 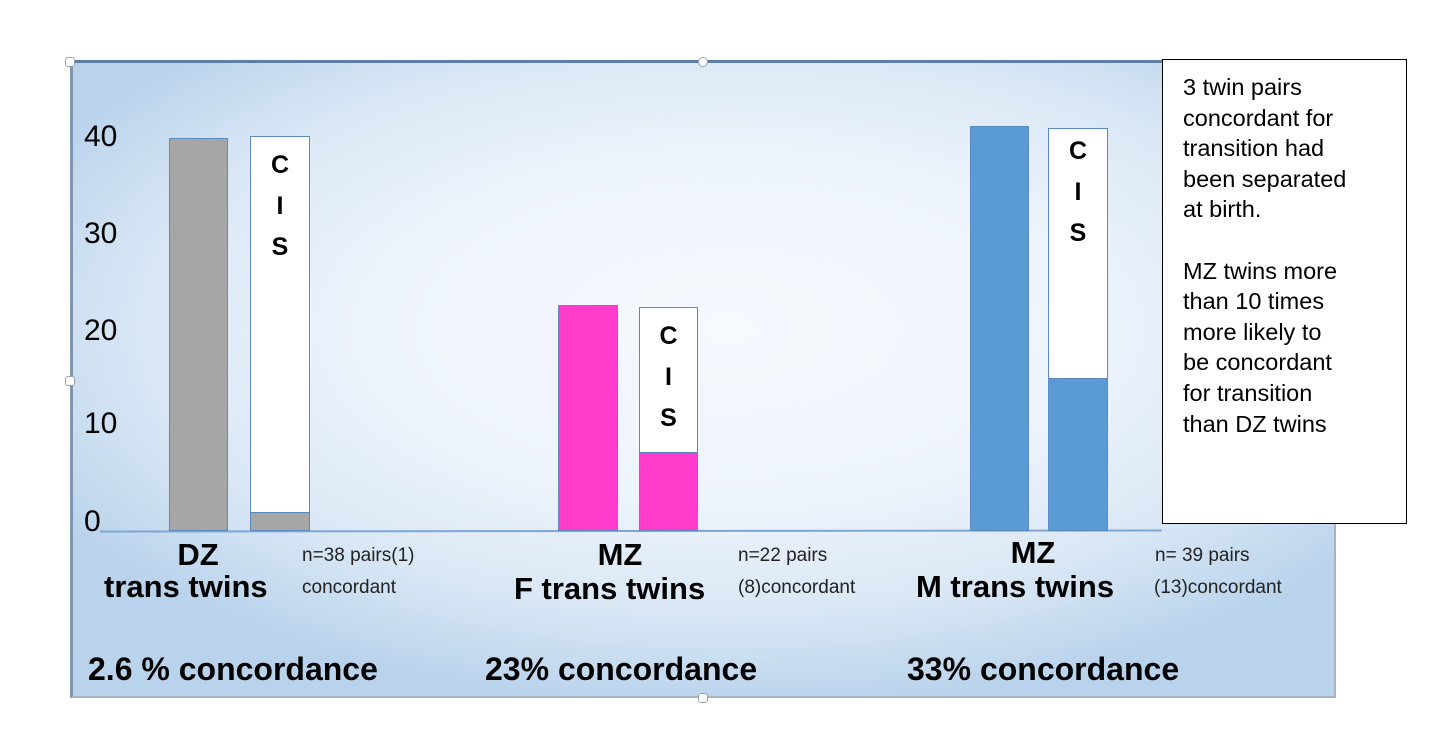 What do you see at coordinates (620, 554) in the screenshot?
I see `group-mzf-title-line1: MZ` at bounding box center [620, 554].